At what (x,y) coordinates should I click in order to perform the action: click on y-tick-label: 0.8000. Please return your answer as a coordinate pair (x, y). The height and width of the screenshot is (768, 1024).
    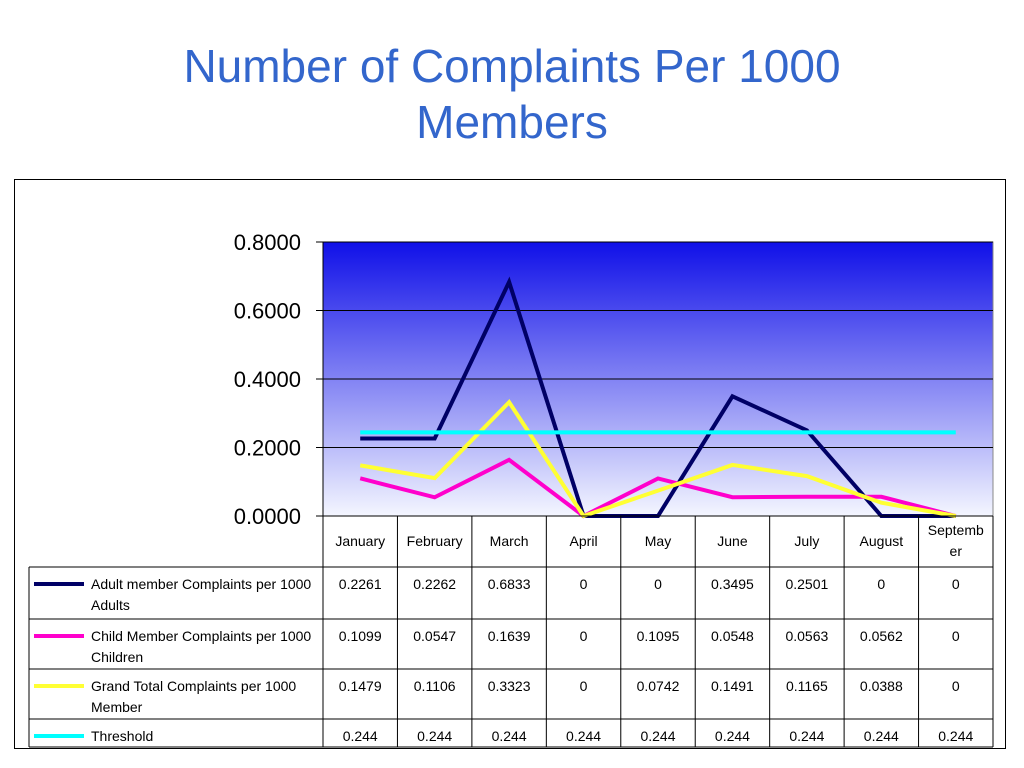
    Looking at the image, I should click on (267, 242).